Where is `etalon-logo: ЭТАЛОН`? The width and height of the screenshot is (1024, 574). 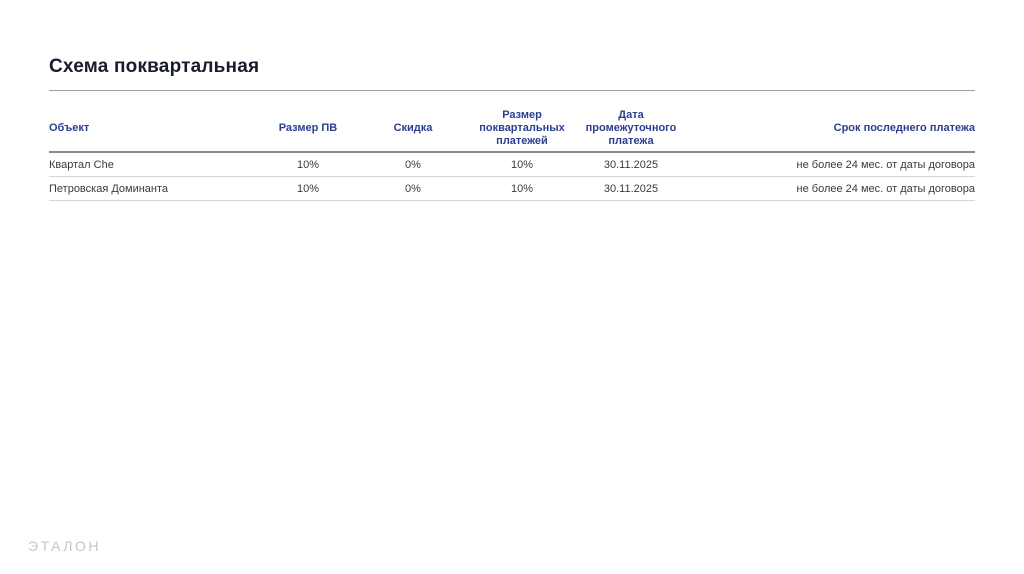
etalon-logo: ЭТАЛОН is located at coordinates (64, 546).